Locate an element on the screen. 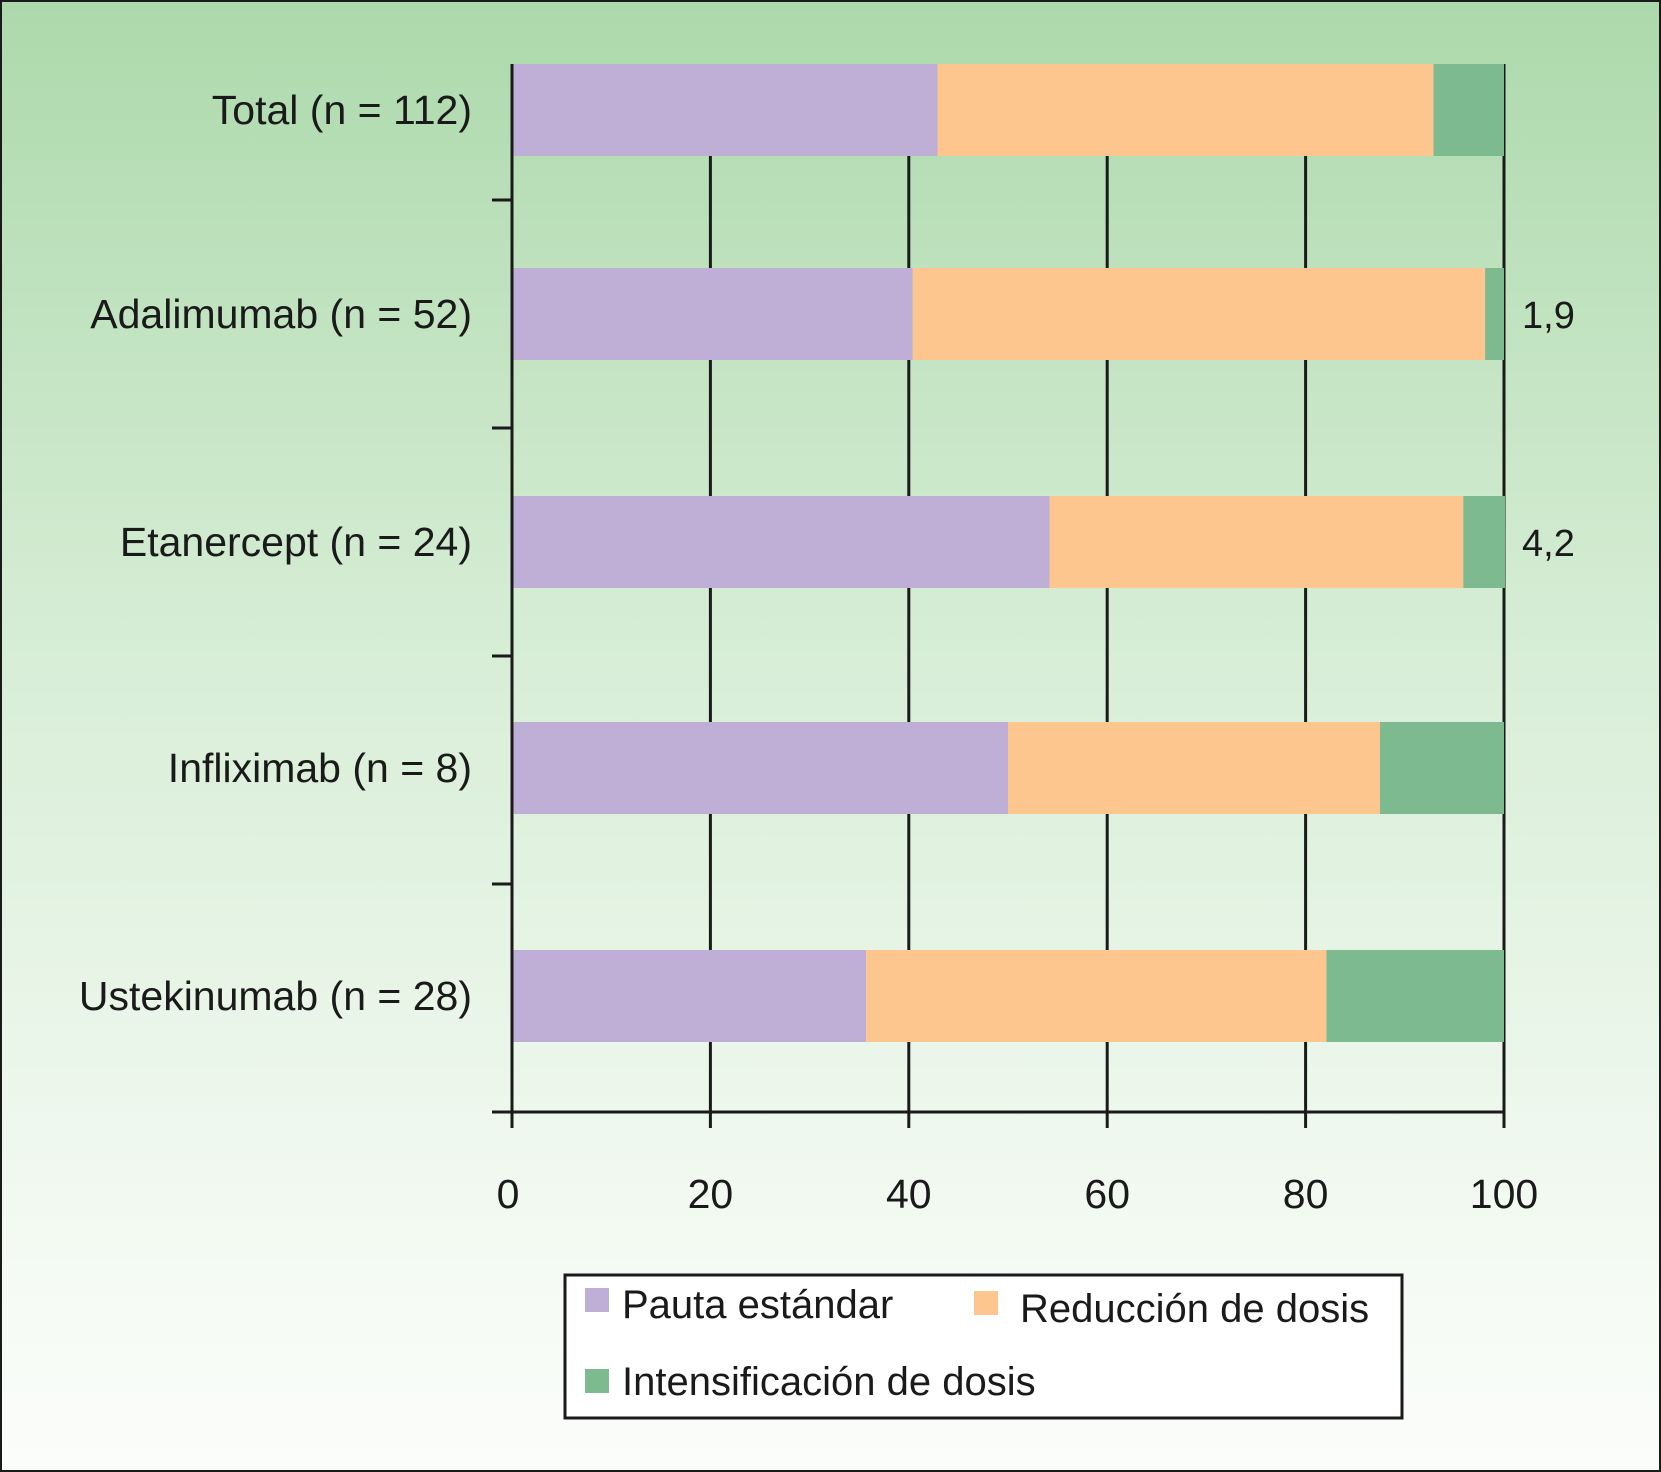  legend-label-2: Intensificación de dosis is located at coordinates (829, 1382).